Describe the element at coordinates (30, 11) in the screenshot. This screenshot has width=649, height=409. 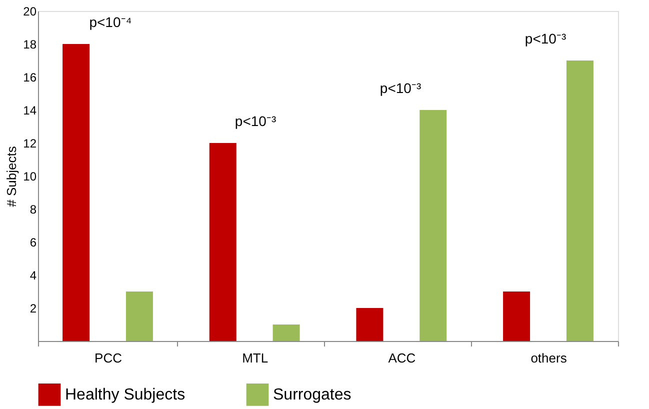
I see `y-tick-label: 20` at that location.